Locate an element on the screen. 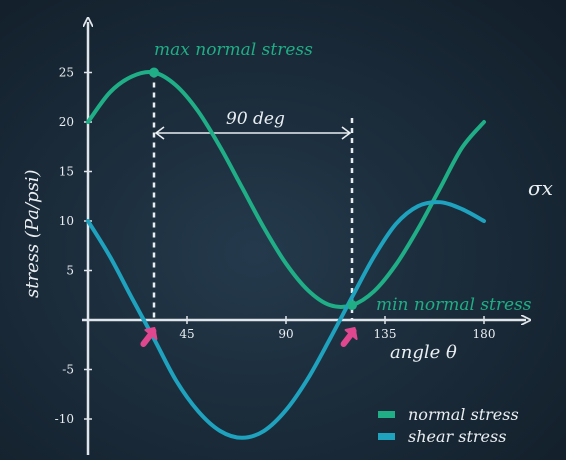 Image resolution: width=566 pixels, height=460 pixels. span-arrow-right is located at coordinates (346, 133).